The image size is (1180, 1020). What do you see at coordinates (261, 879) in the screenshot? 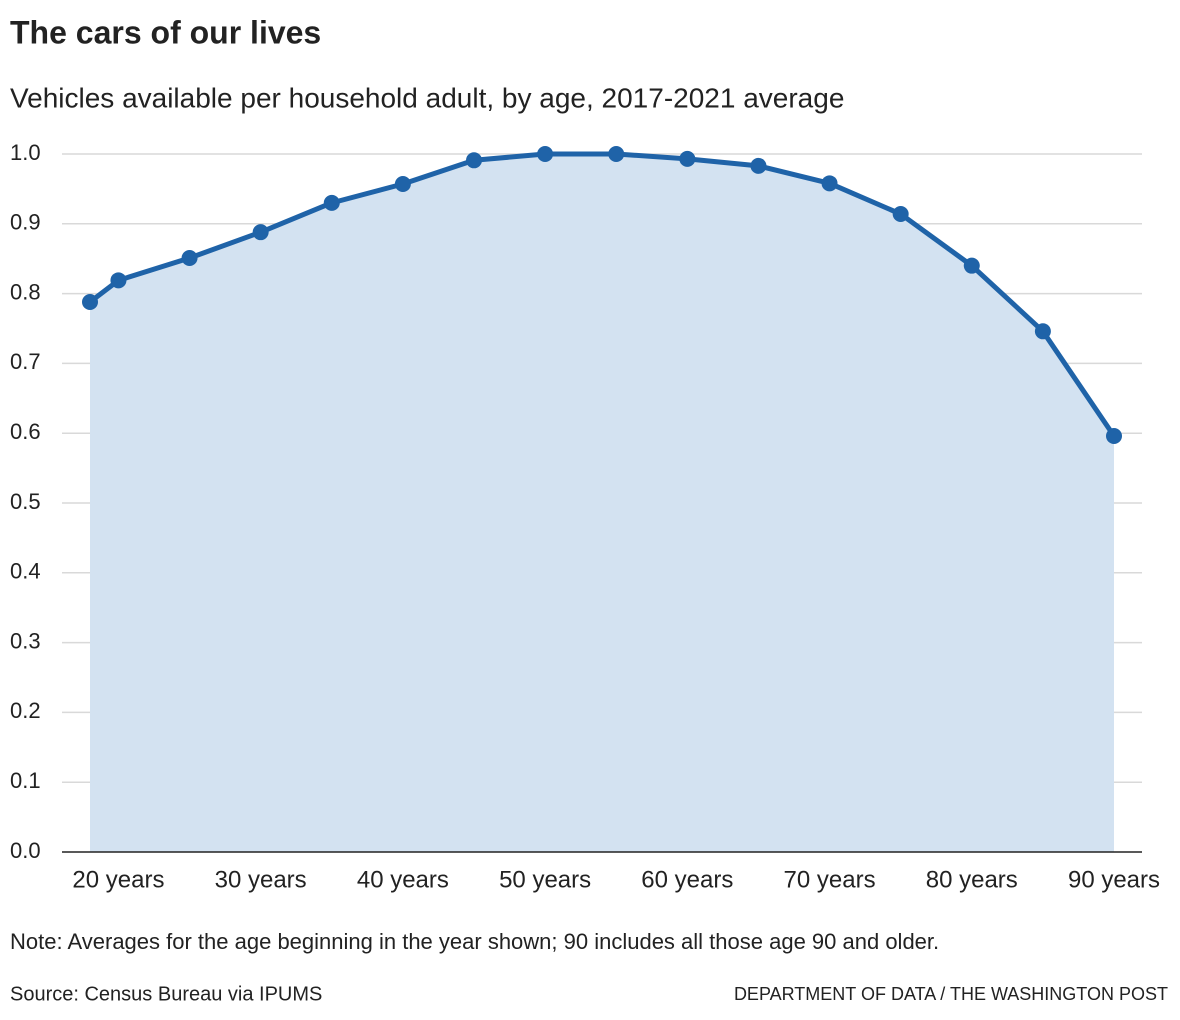
I see `x-tick-label: 30 years` at bounding box center [261, 879].